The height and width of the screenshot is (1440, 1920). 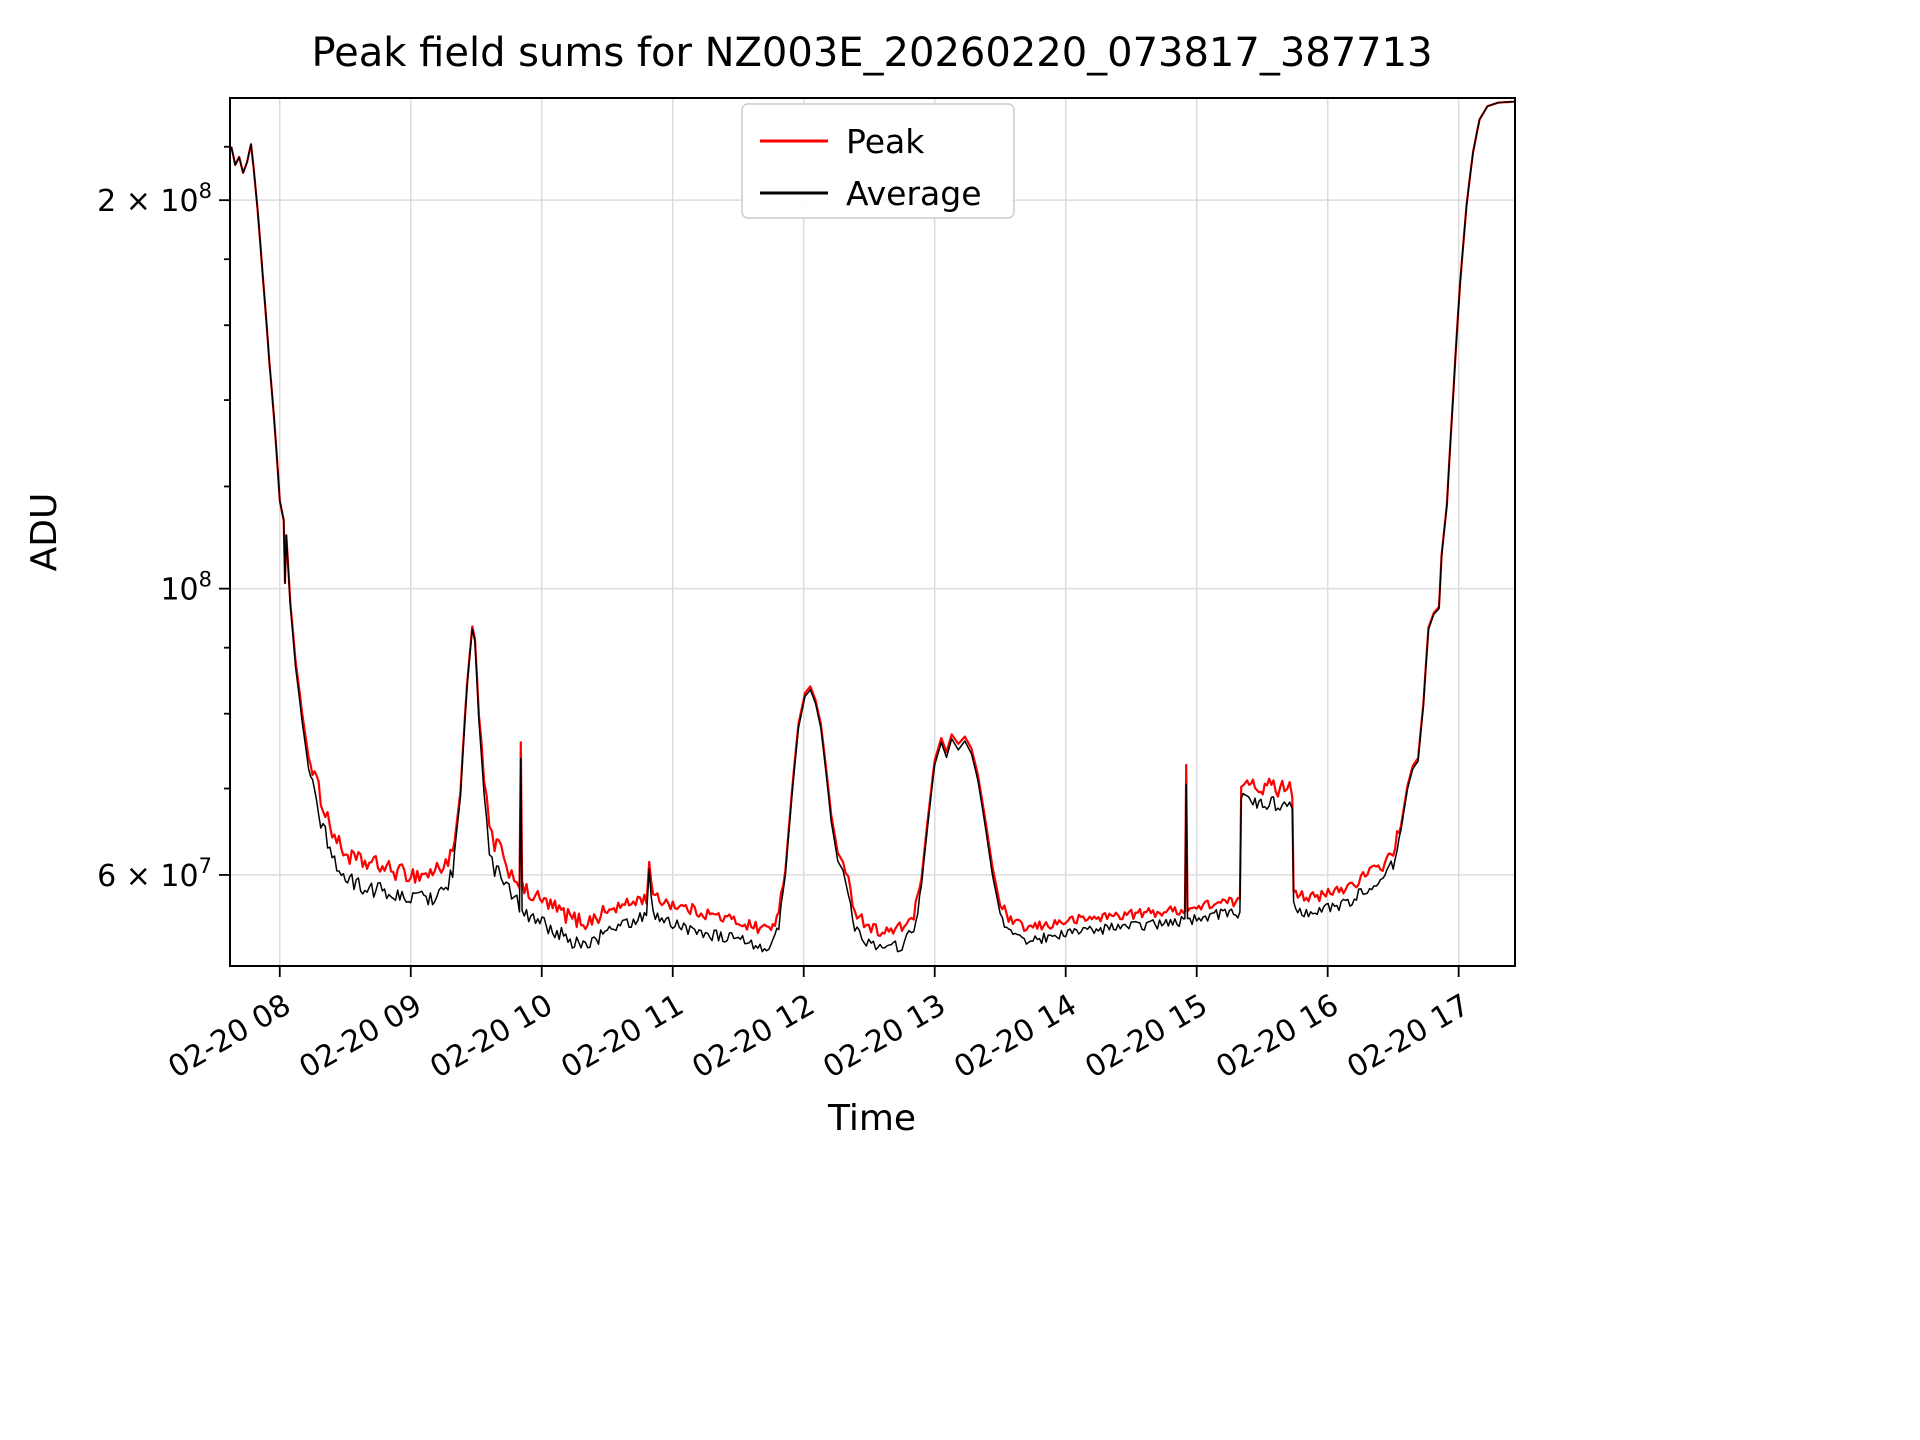 I want to click on x-tick-label: 02-20 08, so click(x=229, y=1037).